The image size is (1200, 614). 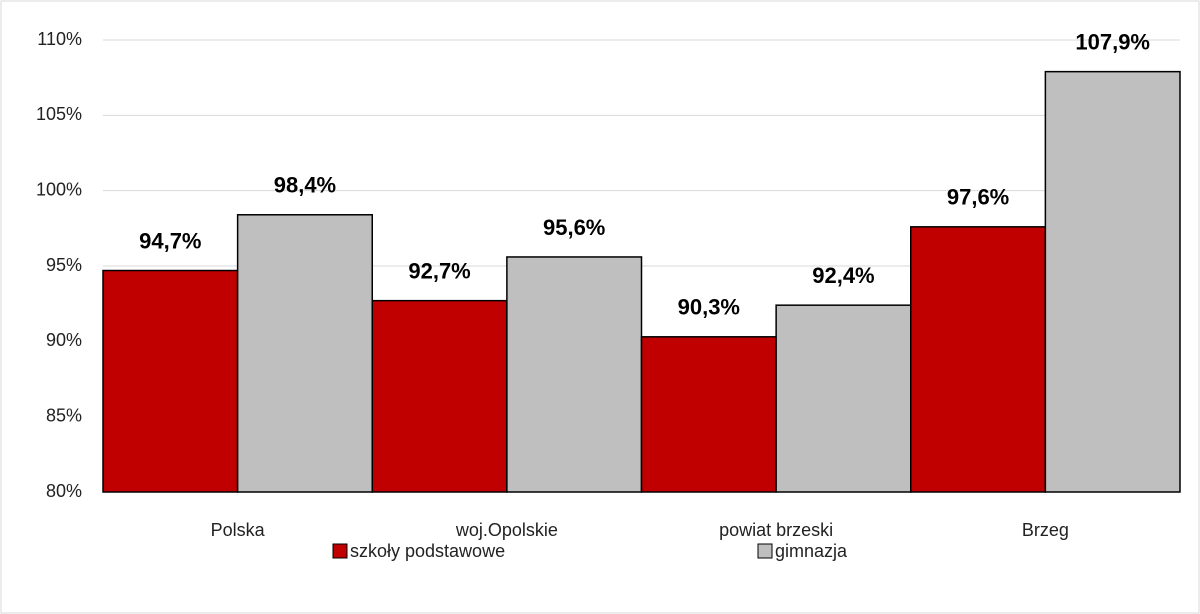 I want to click on value-label: 90,3%, so click(x=709, y=307).